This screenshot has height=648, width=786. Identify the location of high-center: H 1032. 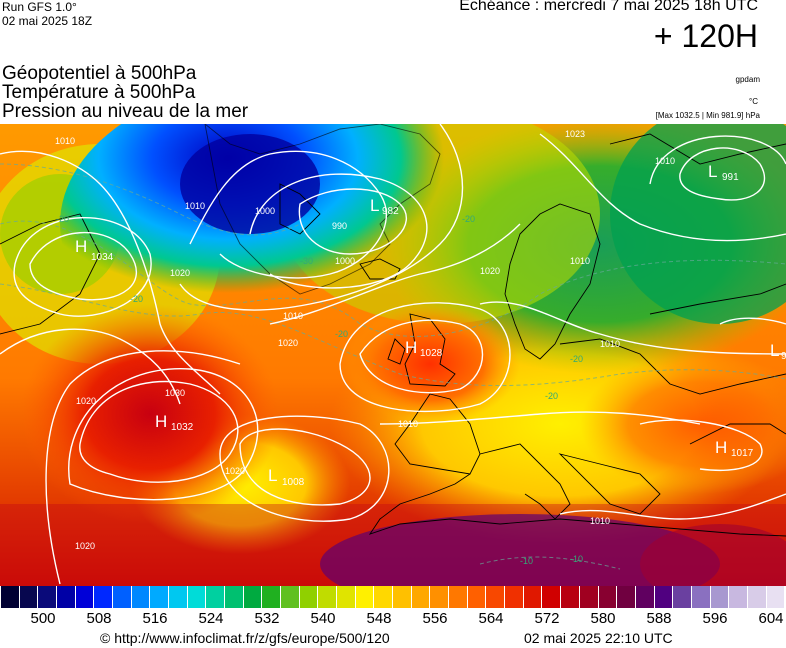
(174, 422).